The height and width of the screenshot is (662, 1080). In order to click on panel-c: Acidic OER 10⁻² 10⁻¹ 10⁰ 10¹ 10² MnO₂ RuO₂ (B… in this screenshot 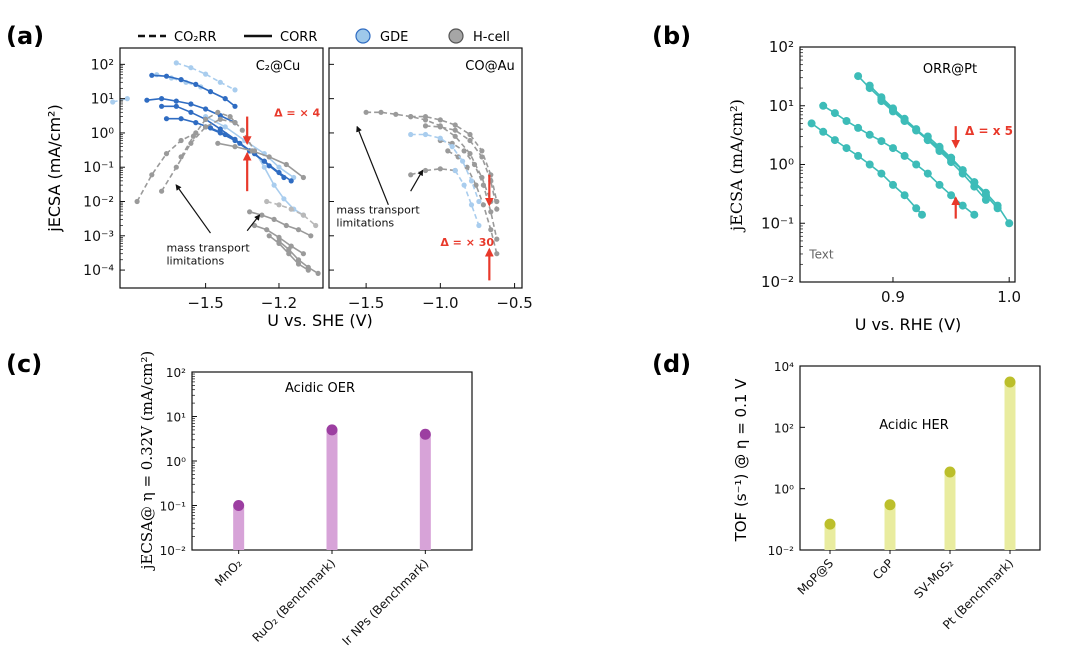, I will do `click(305, 499)`.